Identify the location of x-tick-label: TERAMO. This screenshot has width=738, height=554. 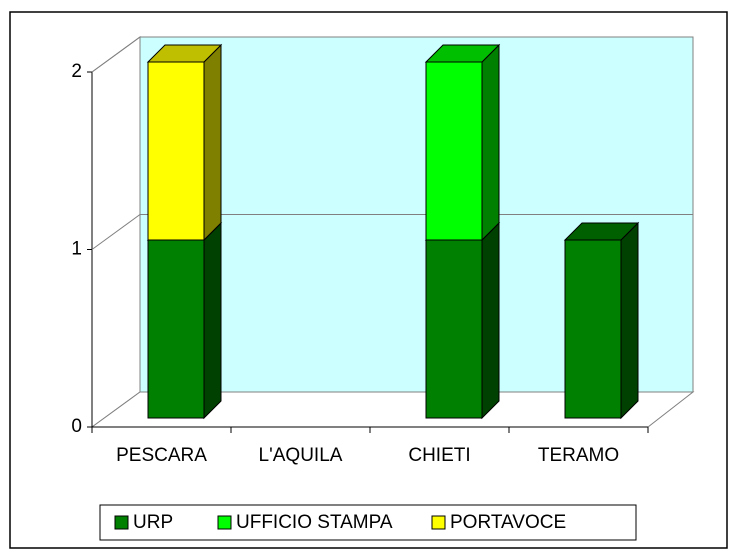
(578, 455).